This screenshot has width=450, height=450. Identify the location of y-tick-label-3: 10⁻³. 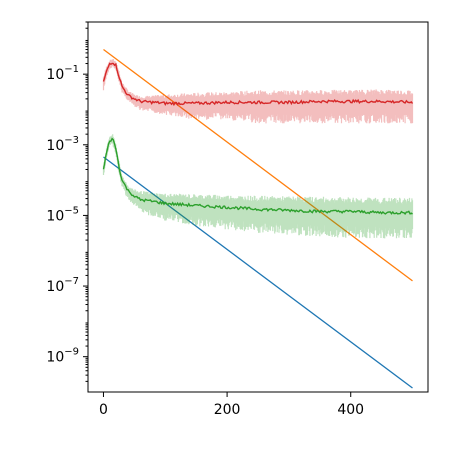
(62, 144).